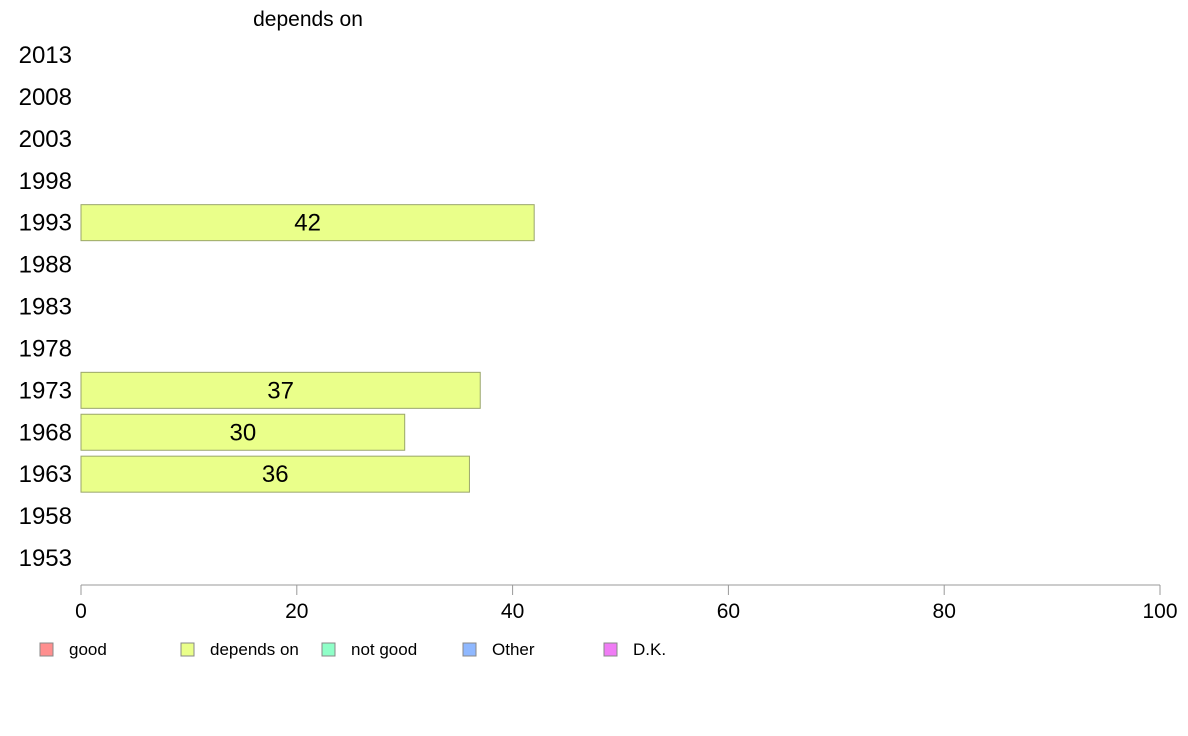 The image size is (1188, 736). I want to click on legend-swatch-depends-on, so click(187, 649).